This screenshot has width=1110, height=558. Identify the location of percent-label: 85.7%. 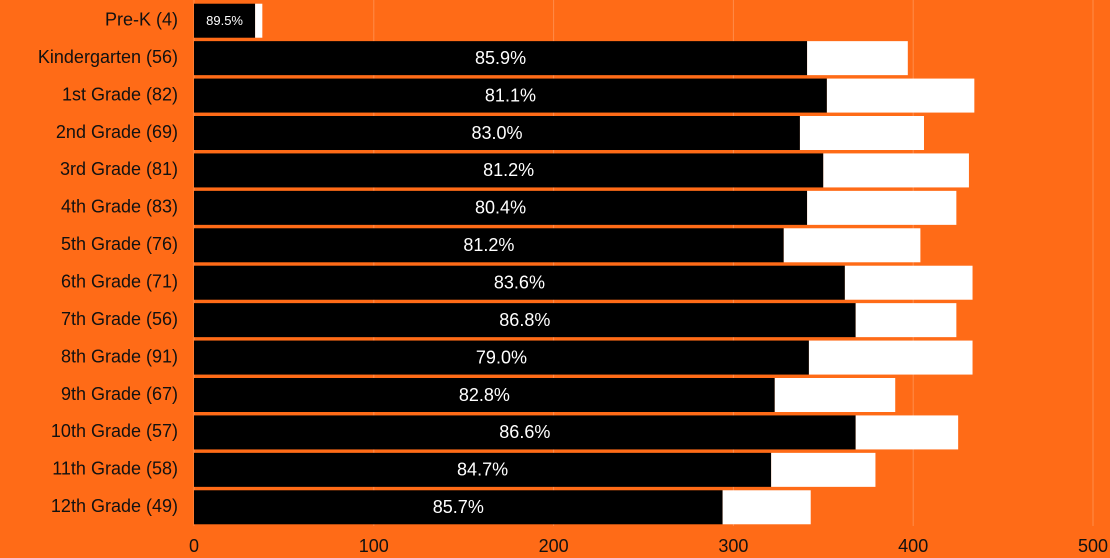
(458, 507).